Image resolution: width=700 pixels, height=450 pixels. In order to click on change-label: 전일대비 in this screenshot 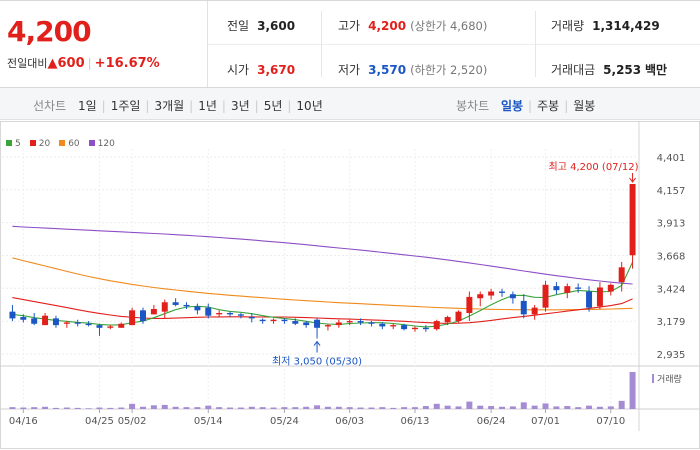, I will do `click(27, 63)`.